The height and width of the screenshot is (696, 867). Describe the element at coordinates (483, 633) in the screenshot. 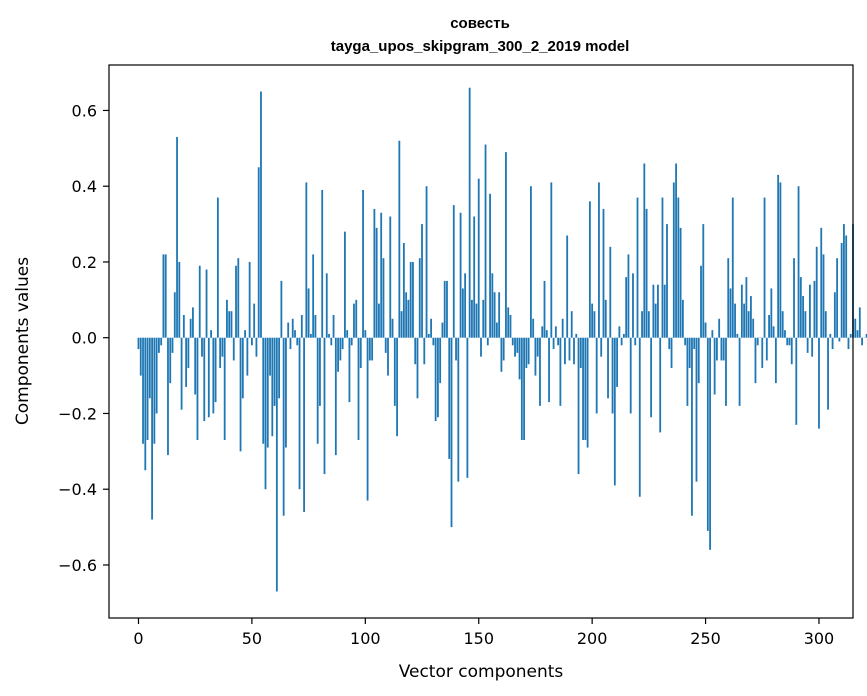

I see `x-axis: 0 50 100 150 200 250 300` at that location.